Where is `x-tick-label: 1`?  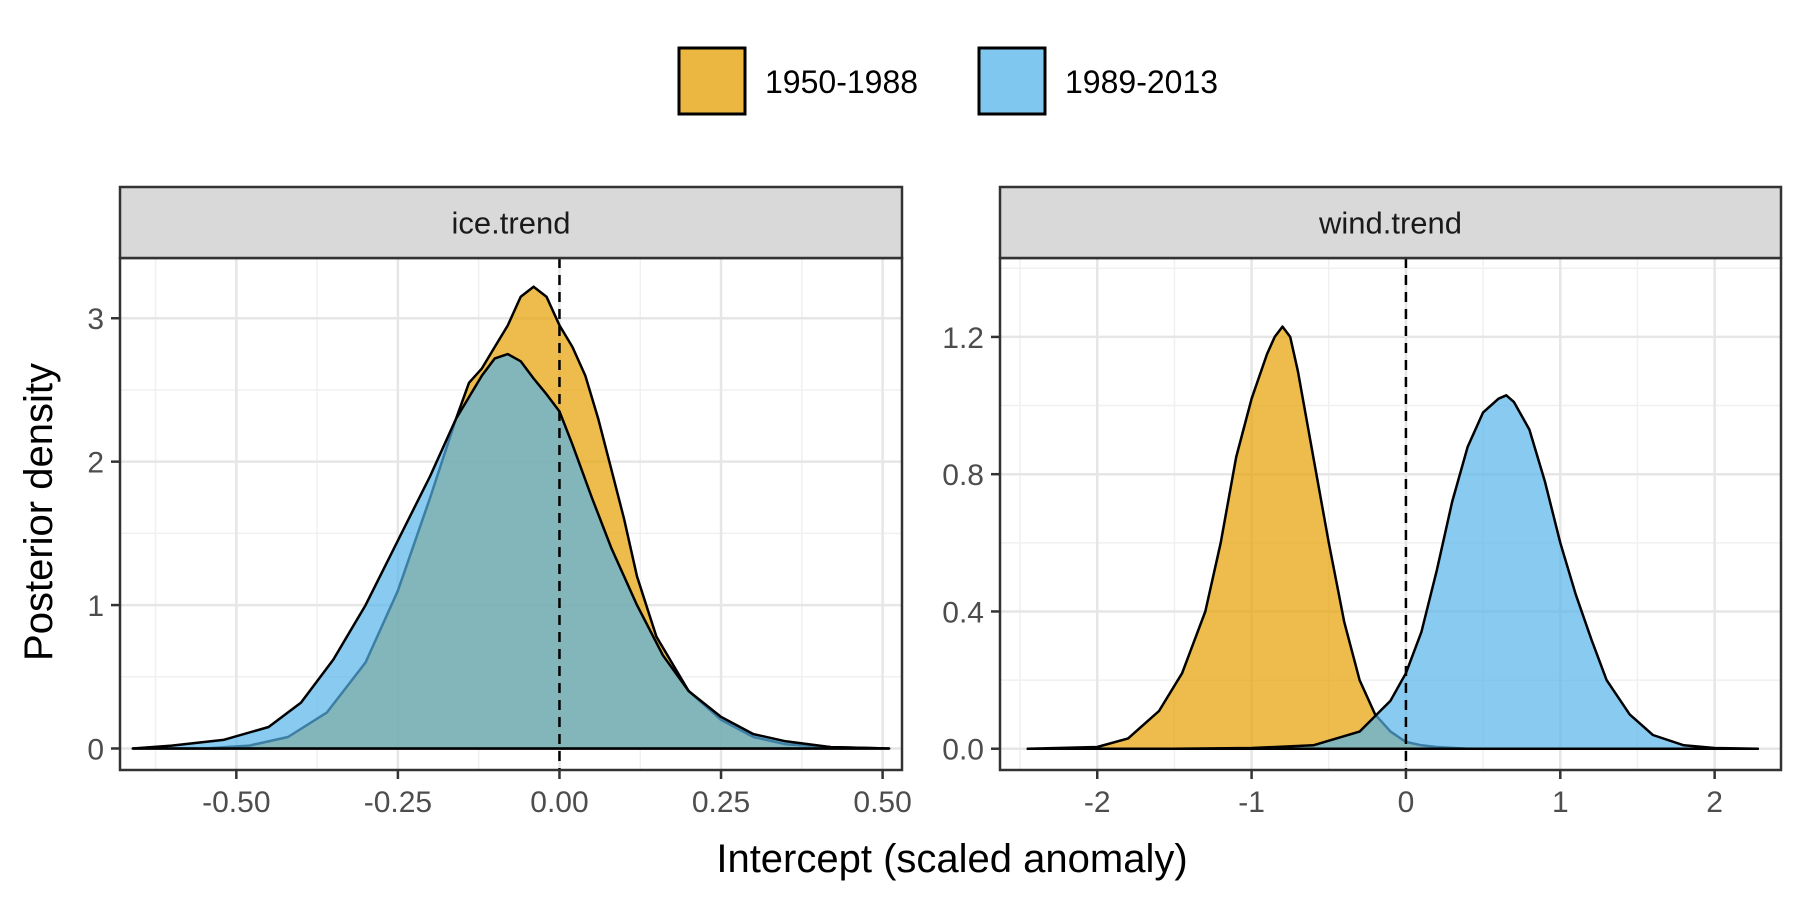 x-tick-label: 1 is located at coordinates (1560, 802).